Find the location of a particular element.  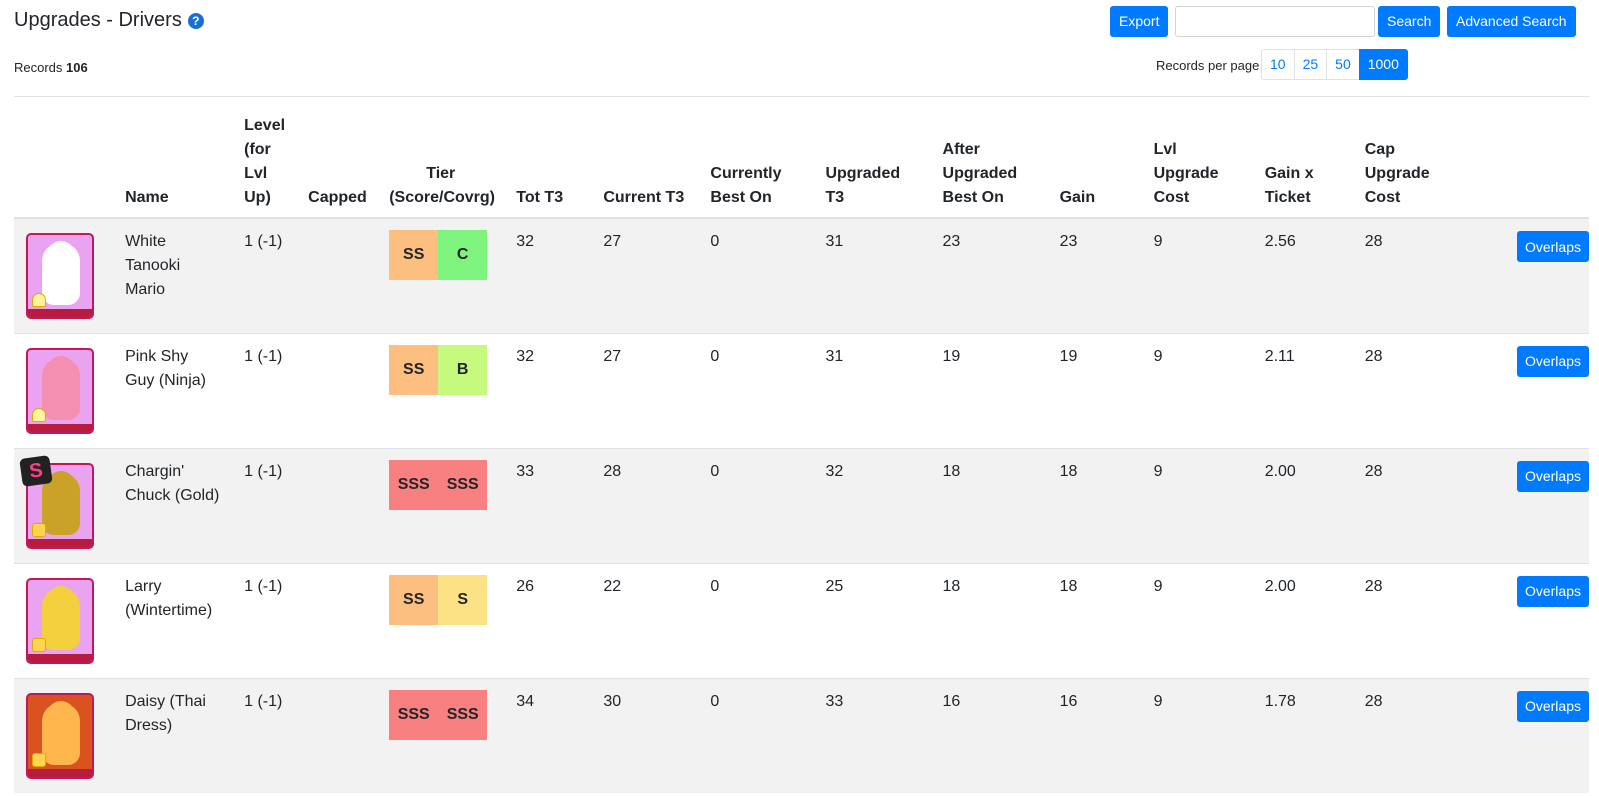

column-header-level: Level (for Lvl Up) is located at coordinates (264, 158).